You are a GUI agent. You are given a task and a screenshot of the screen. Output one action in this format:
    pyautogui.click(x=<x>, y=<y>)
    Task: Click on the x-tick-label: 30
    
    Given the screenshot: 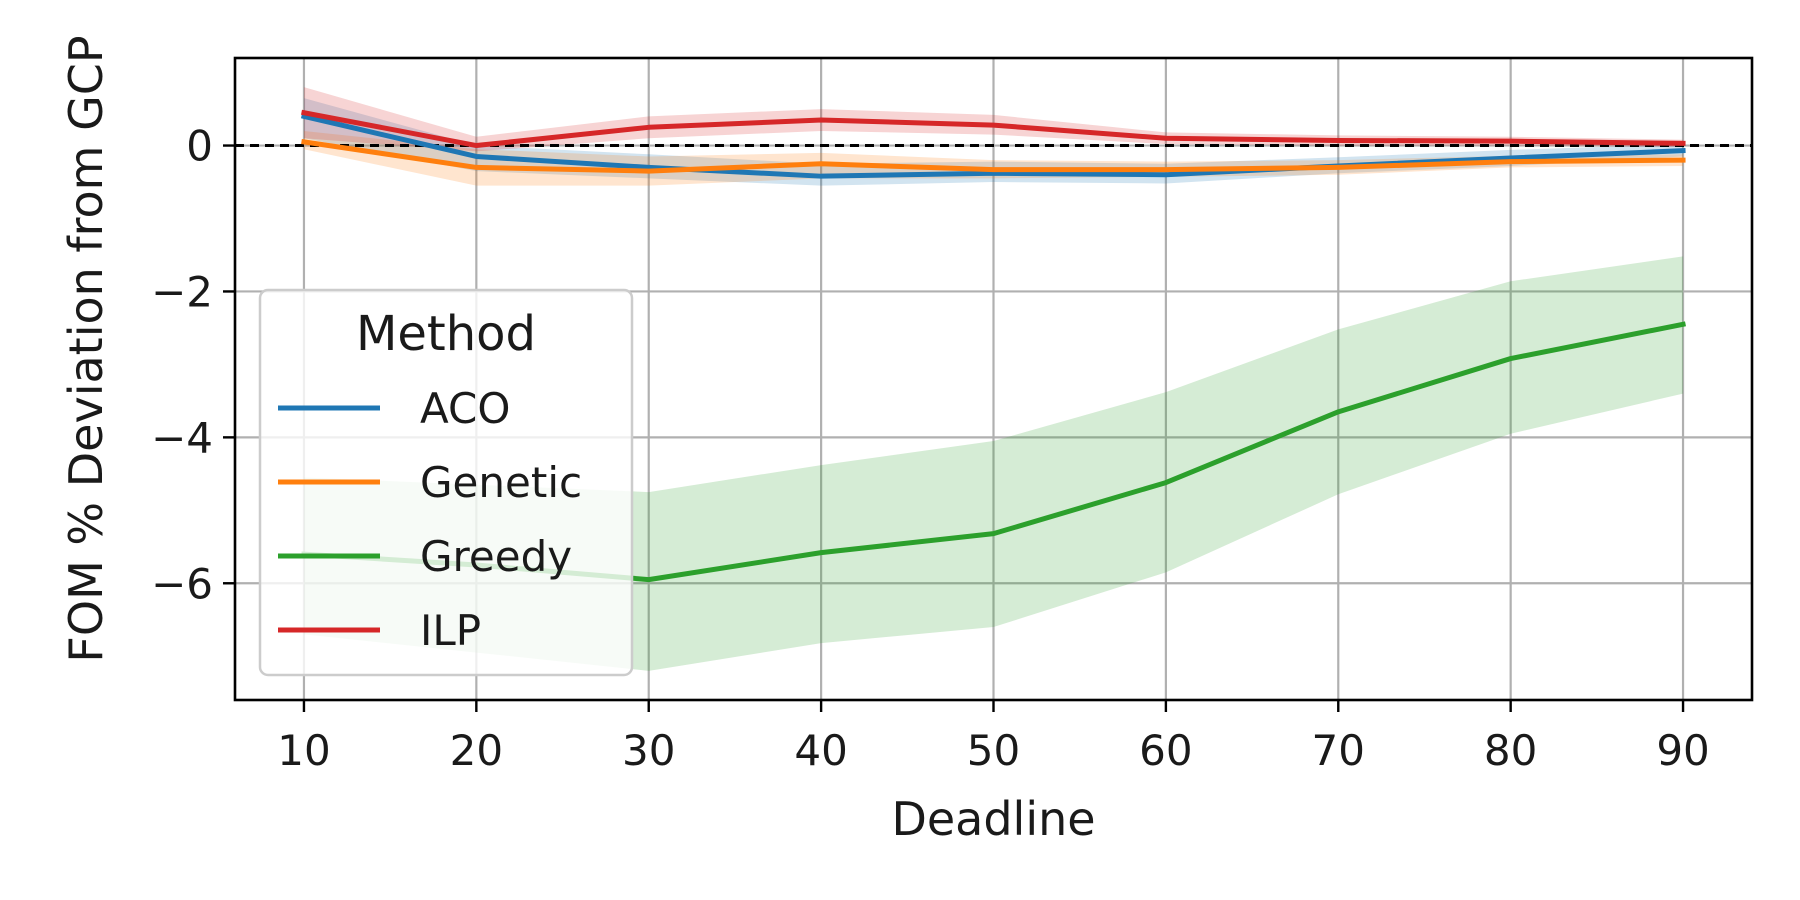 What is the action you would take?
    pyautogui.click(x=648, y=750)
    